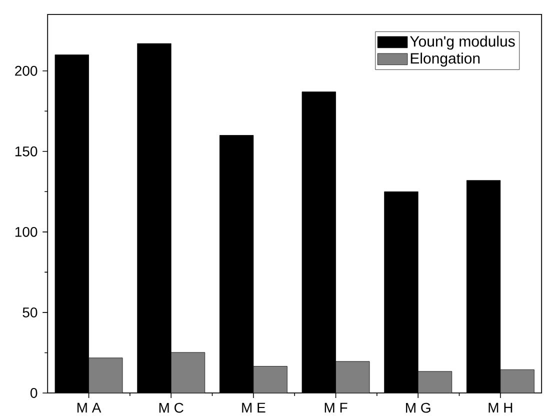 The width and height of the screenshot is (545, 419). Describe the element at coordinates (445, 59) in the screenshot. I see `legend-label: Elongation` at that location.